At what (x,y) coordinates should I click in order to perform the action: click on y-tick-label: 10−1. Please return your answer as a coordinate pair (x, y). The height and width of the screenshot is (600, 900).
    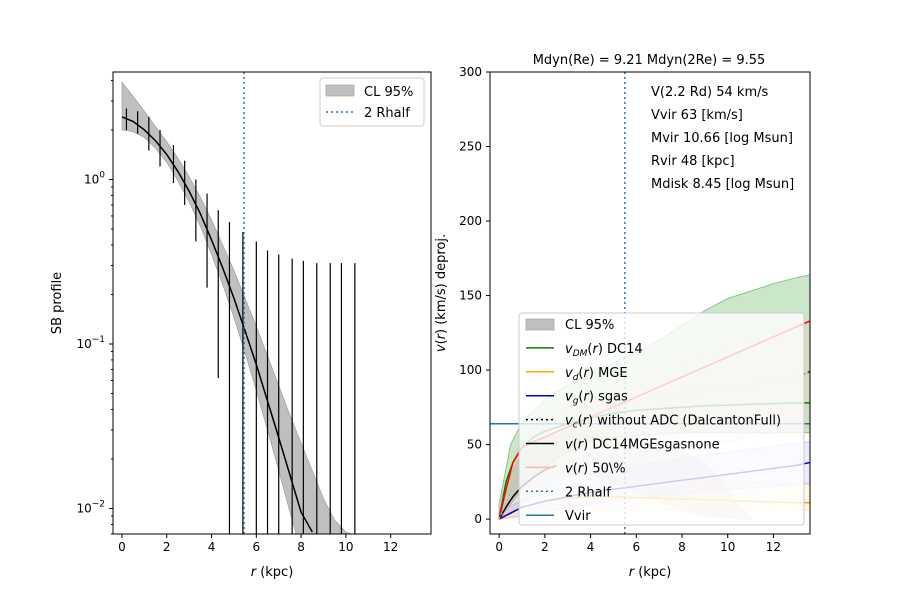
    Looking at the image, I should click on (90, 343).